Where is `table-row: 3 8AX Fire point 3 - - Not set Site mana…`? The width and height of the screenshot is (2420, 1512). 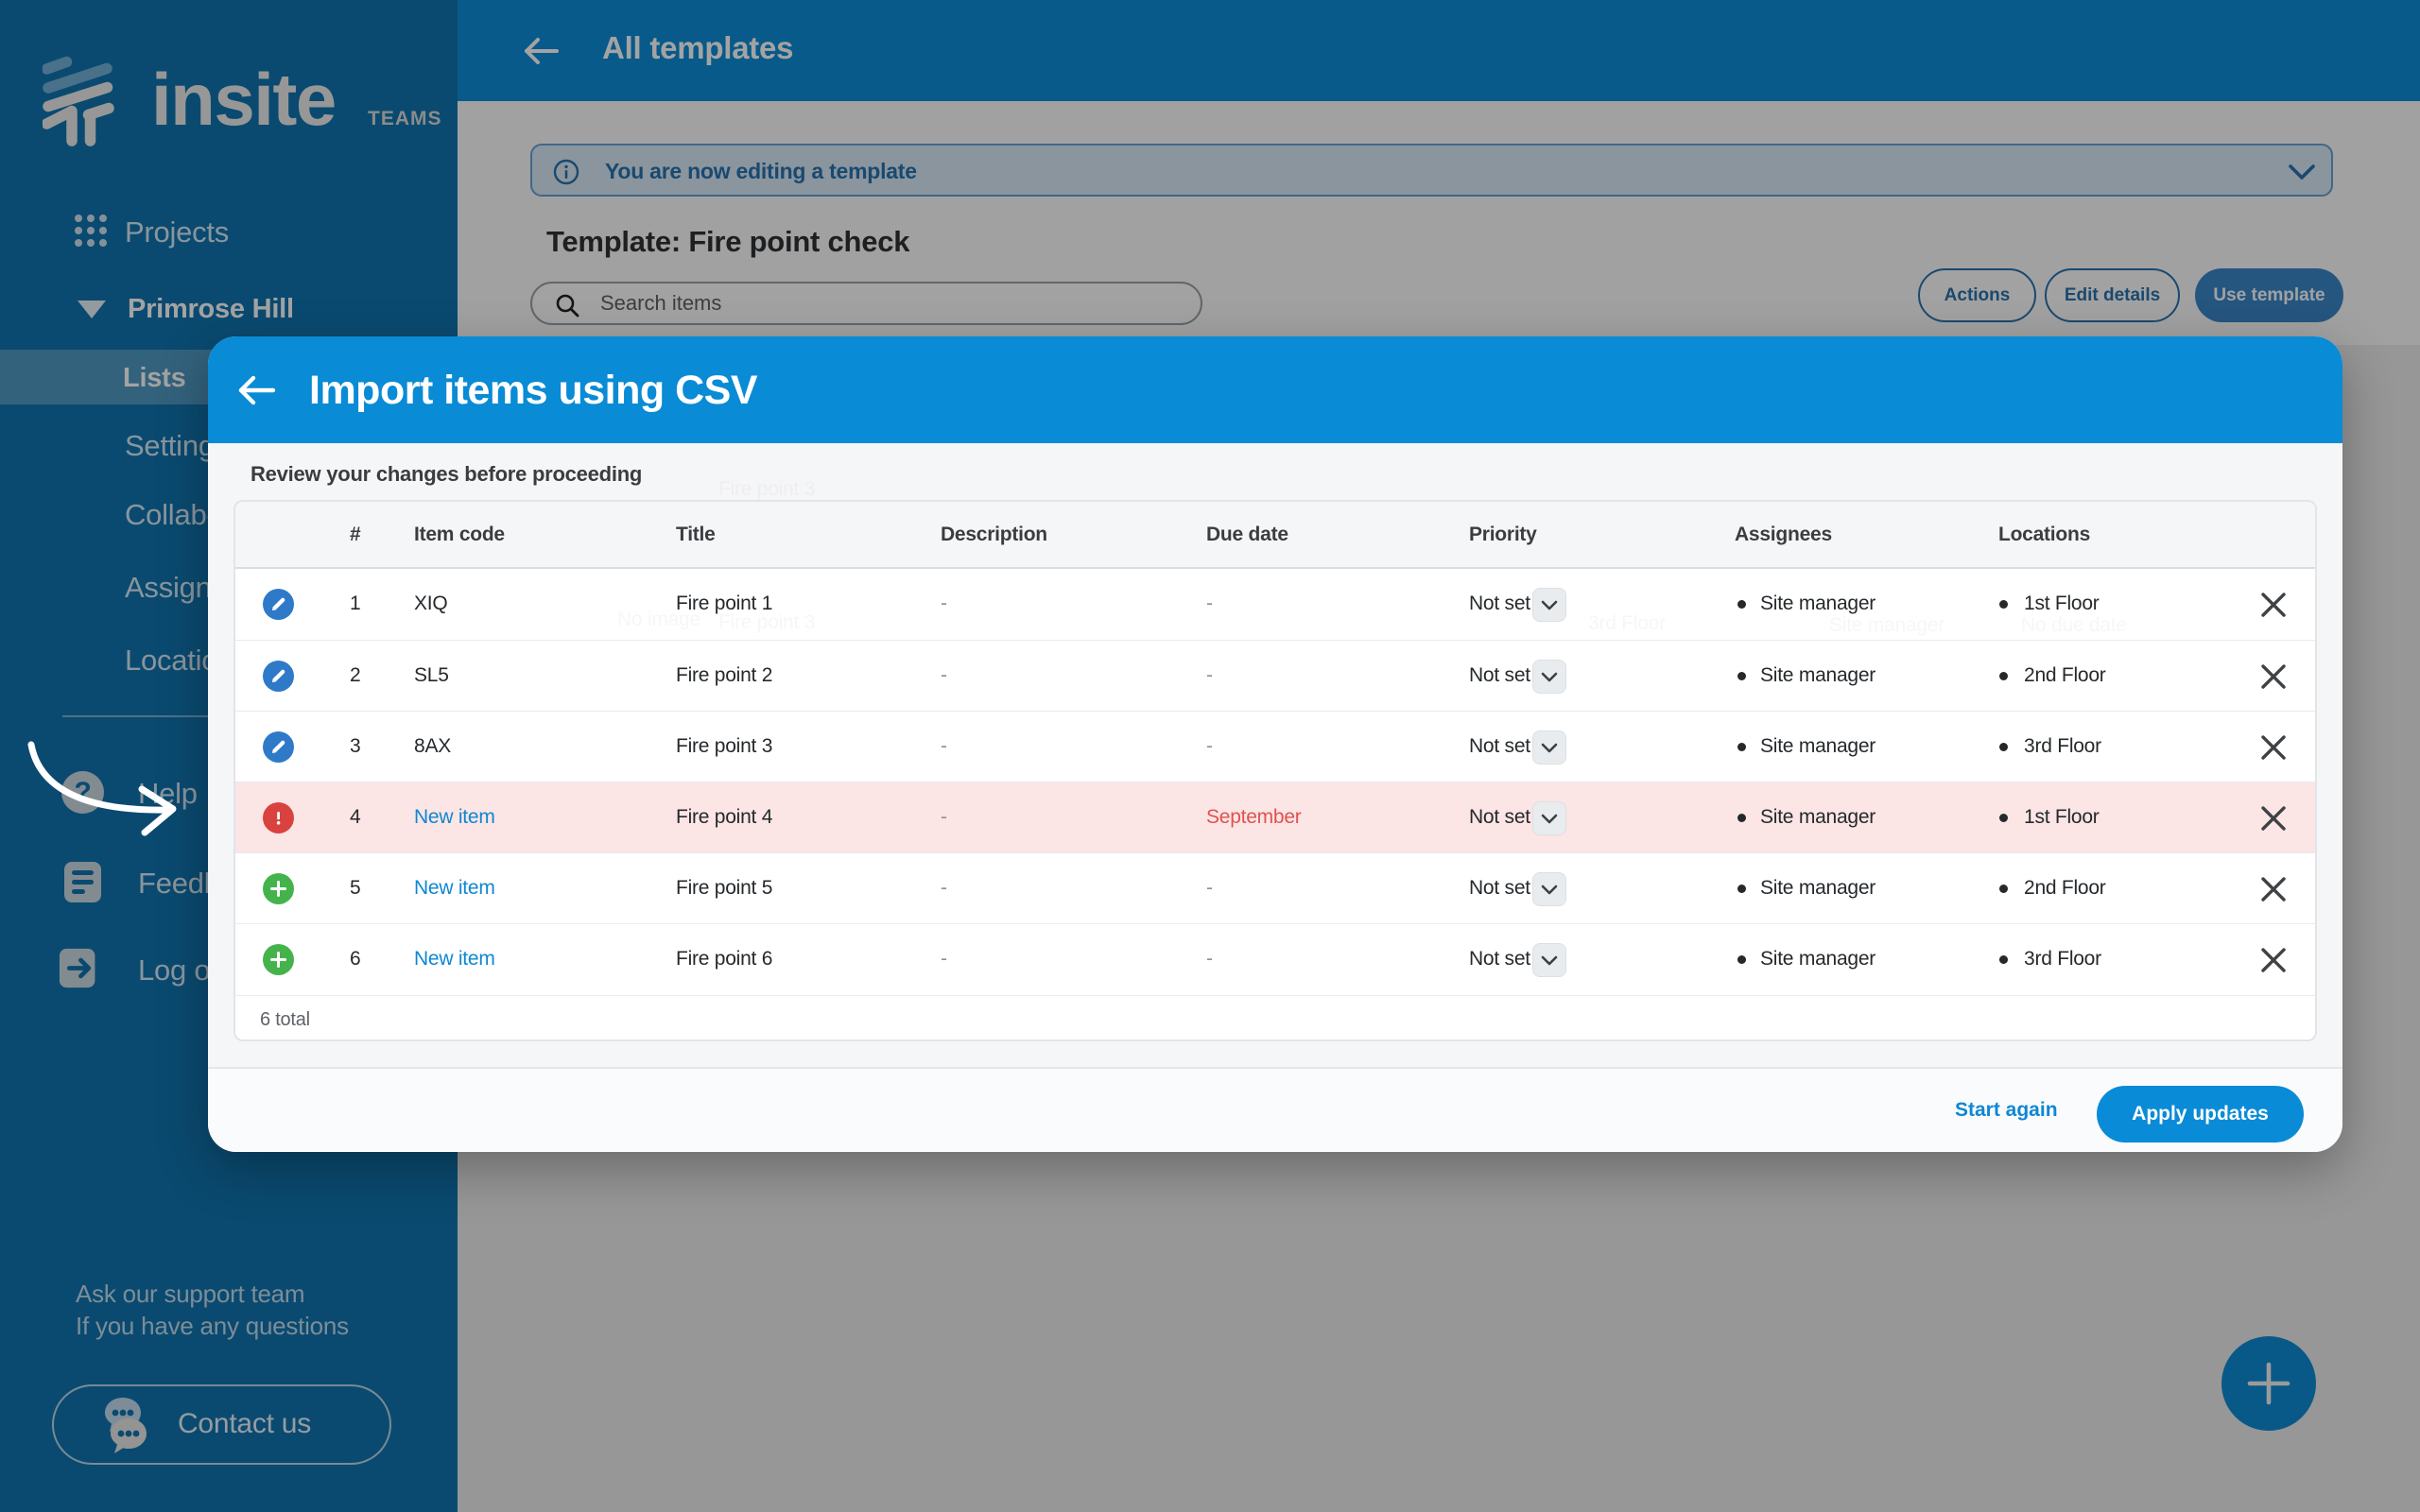
table-row: 3 8AX Fire point 3 - - Not set Site mana… is located at coordinates (1275, 746).